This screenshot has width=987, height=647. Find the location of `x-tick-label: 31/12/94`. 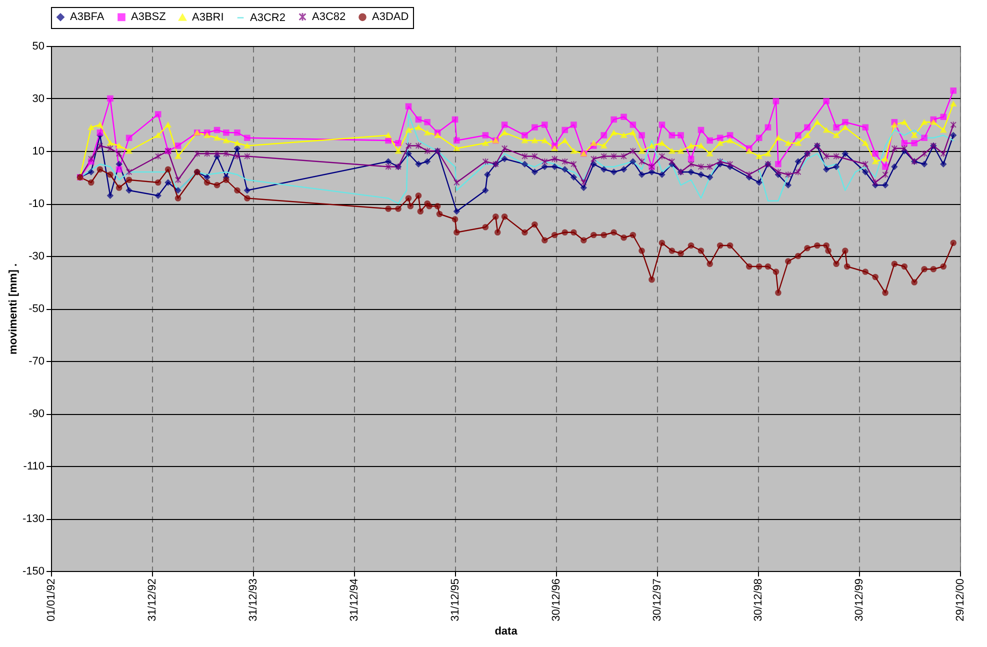

x-tick-label: 31/12/94 is located at coordinates (354, 600).